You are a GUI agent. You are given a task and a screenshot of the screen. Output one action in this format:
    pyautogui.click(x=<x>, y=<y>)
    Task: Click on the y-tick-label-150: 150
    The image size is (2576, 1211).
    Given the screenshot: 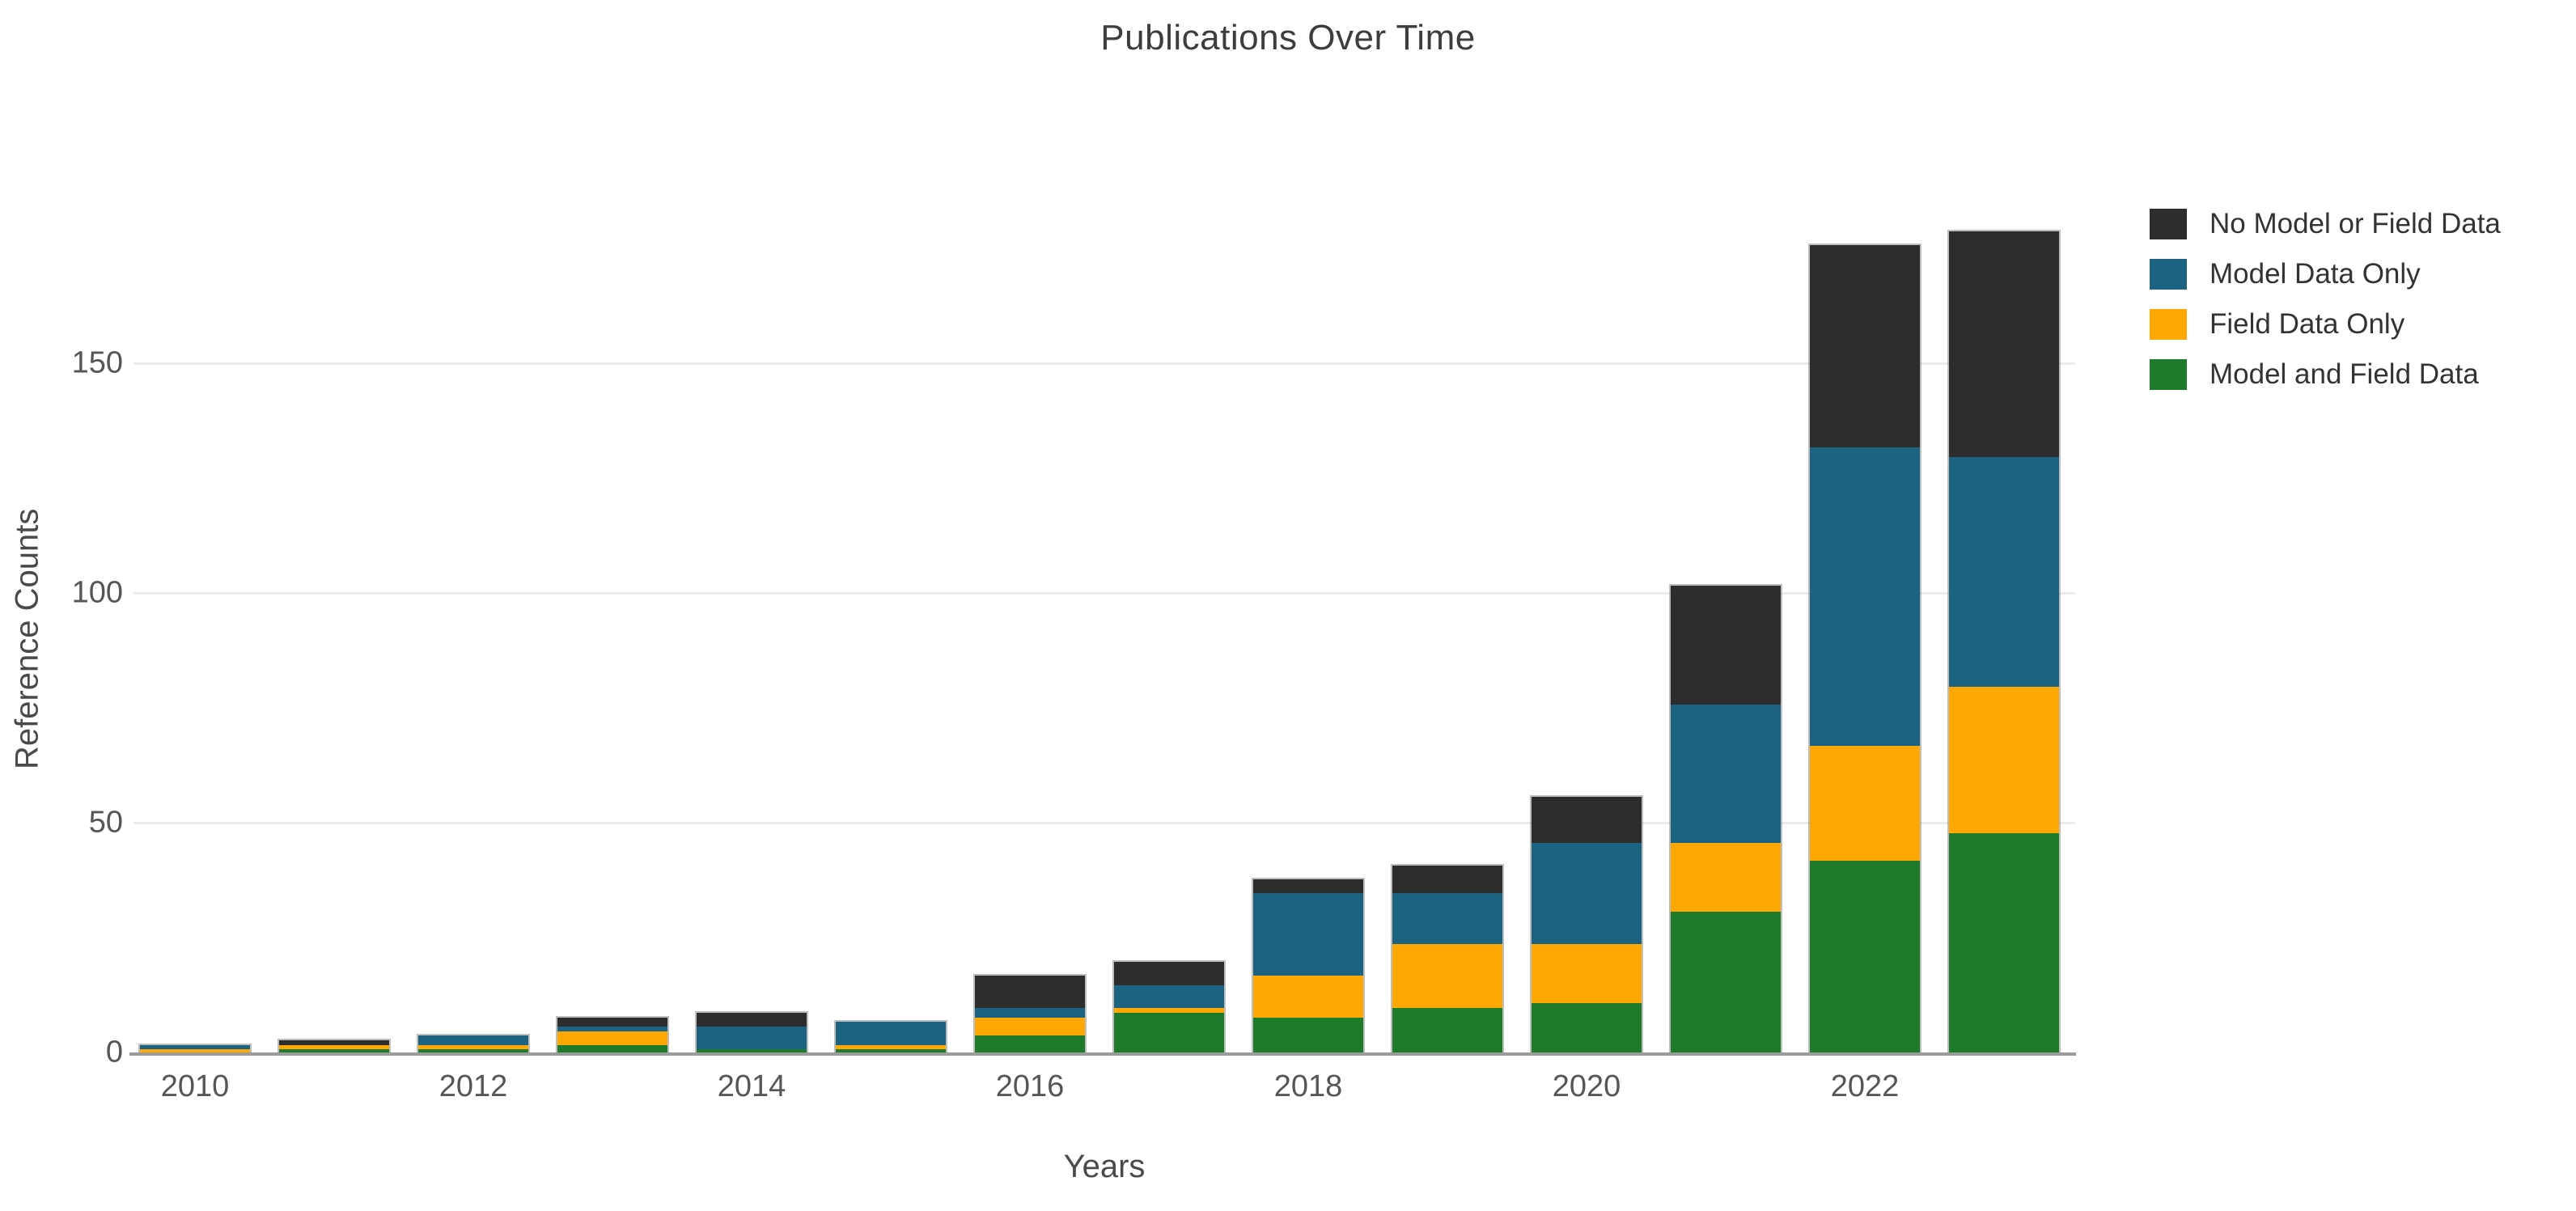 What is the action you would take?
    pyautogui.click(x=97, y=362)
    